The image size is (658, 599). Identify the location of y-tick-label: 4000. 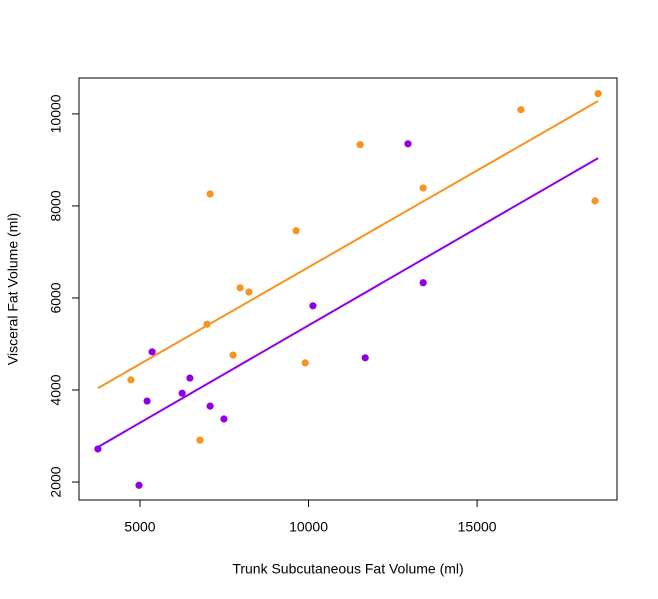
(56, 389).